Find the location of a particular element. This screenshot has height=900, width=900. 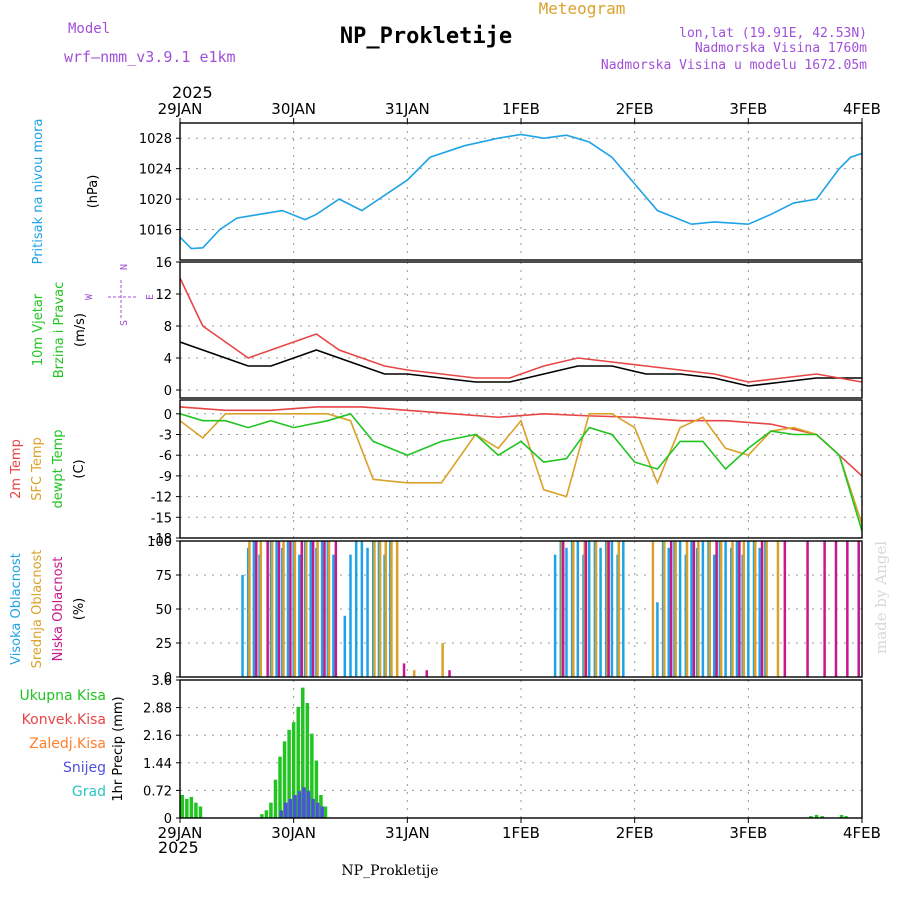

x-tick-label-bottom: 2FEB is located at coordinates (635, 833).